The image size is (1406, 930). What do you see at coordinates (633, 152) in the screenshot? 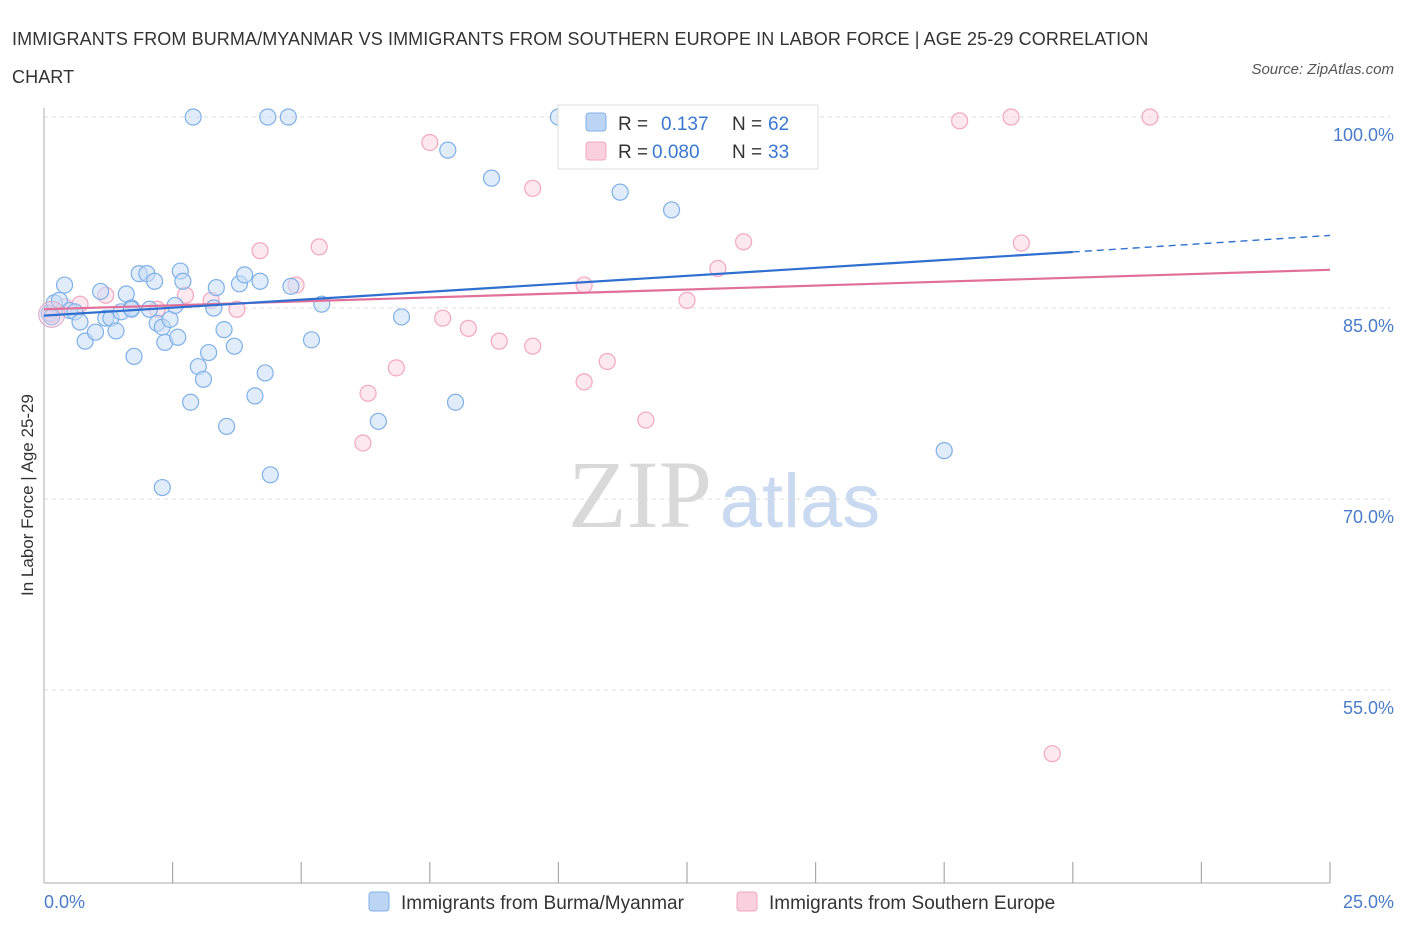
I see `legend-r-label-pink: R =` at bounding box center [633, 152].